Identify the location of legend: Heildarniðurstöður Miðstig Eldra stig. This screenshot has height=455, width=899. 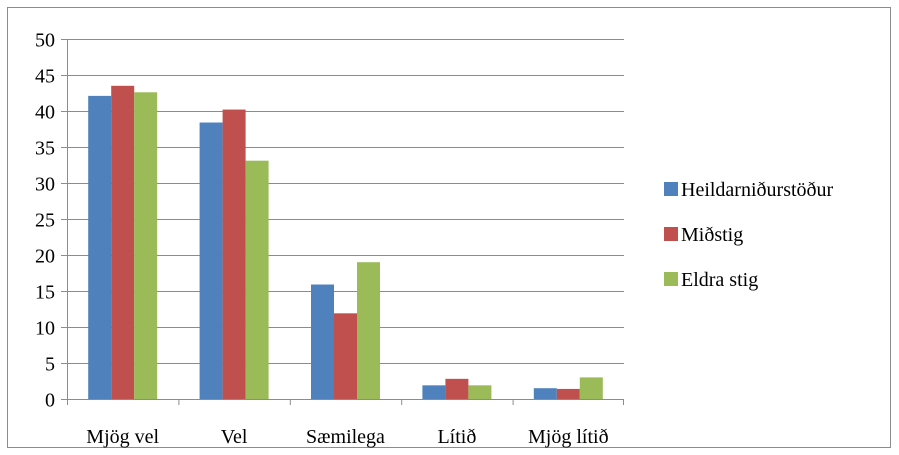
(749, 235).